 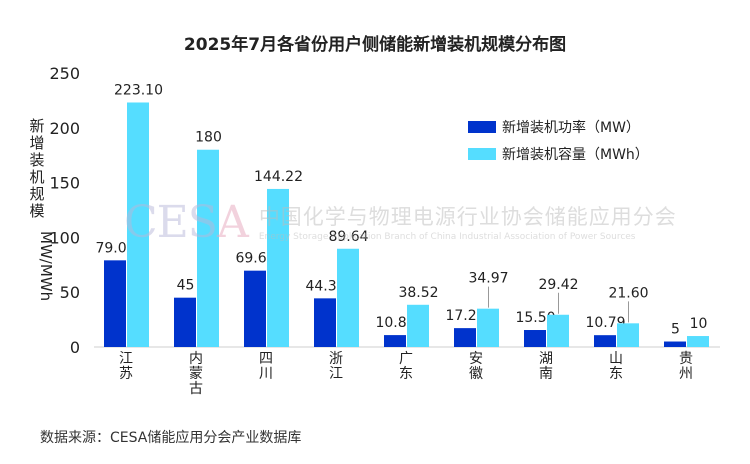 I want to click on data-label: 79.07, so click(x=115, y=248).